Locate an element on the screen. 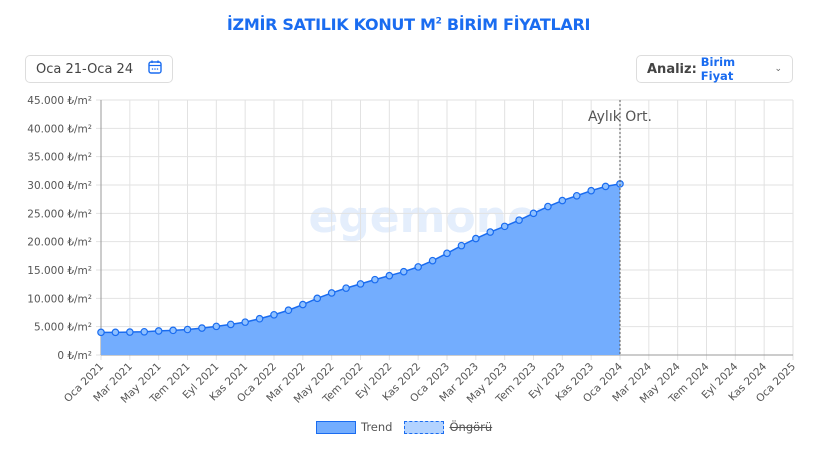 Image resolution: width=817 pixels, height=454 pixels. legend-label-trend: Trend is located at coordinates (377, 427).